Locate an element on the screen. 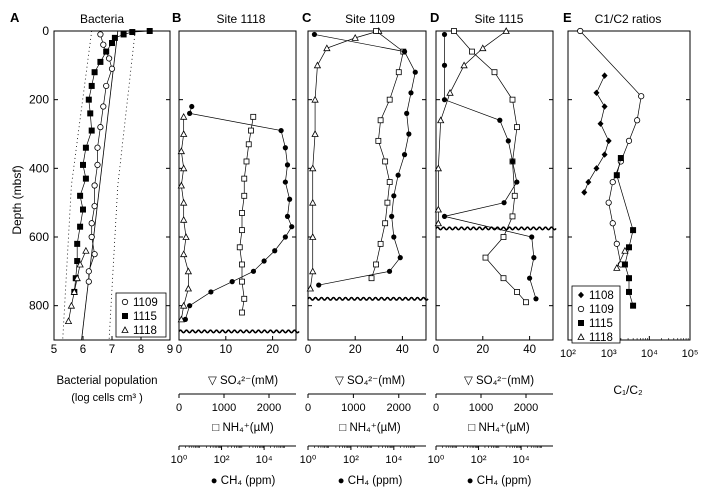 This screenshot has width=705, height=492. secondary-tick-label: 1000 is located at coordinates (353, 408).